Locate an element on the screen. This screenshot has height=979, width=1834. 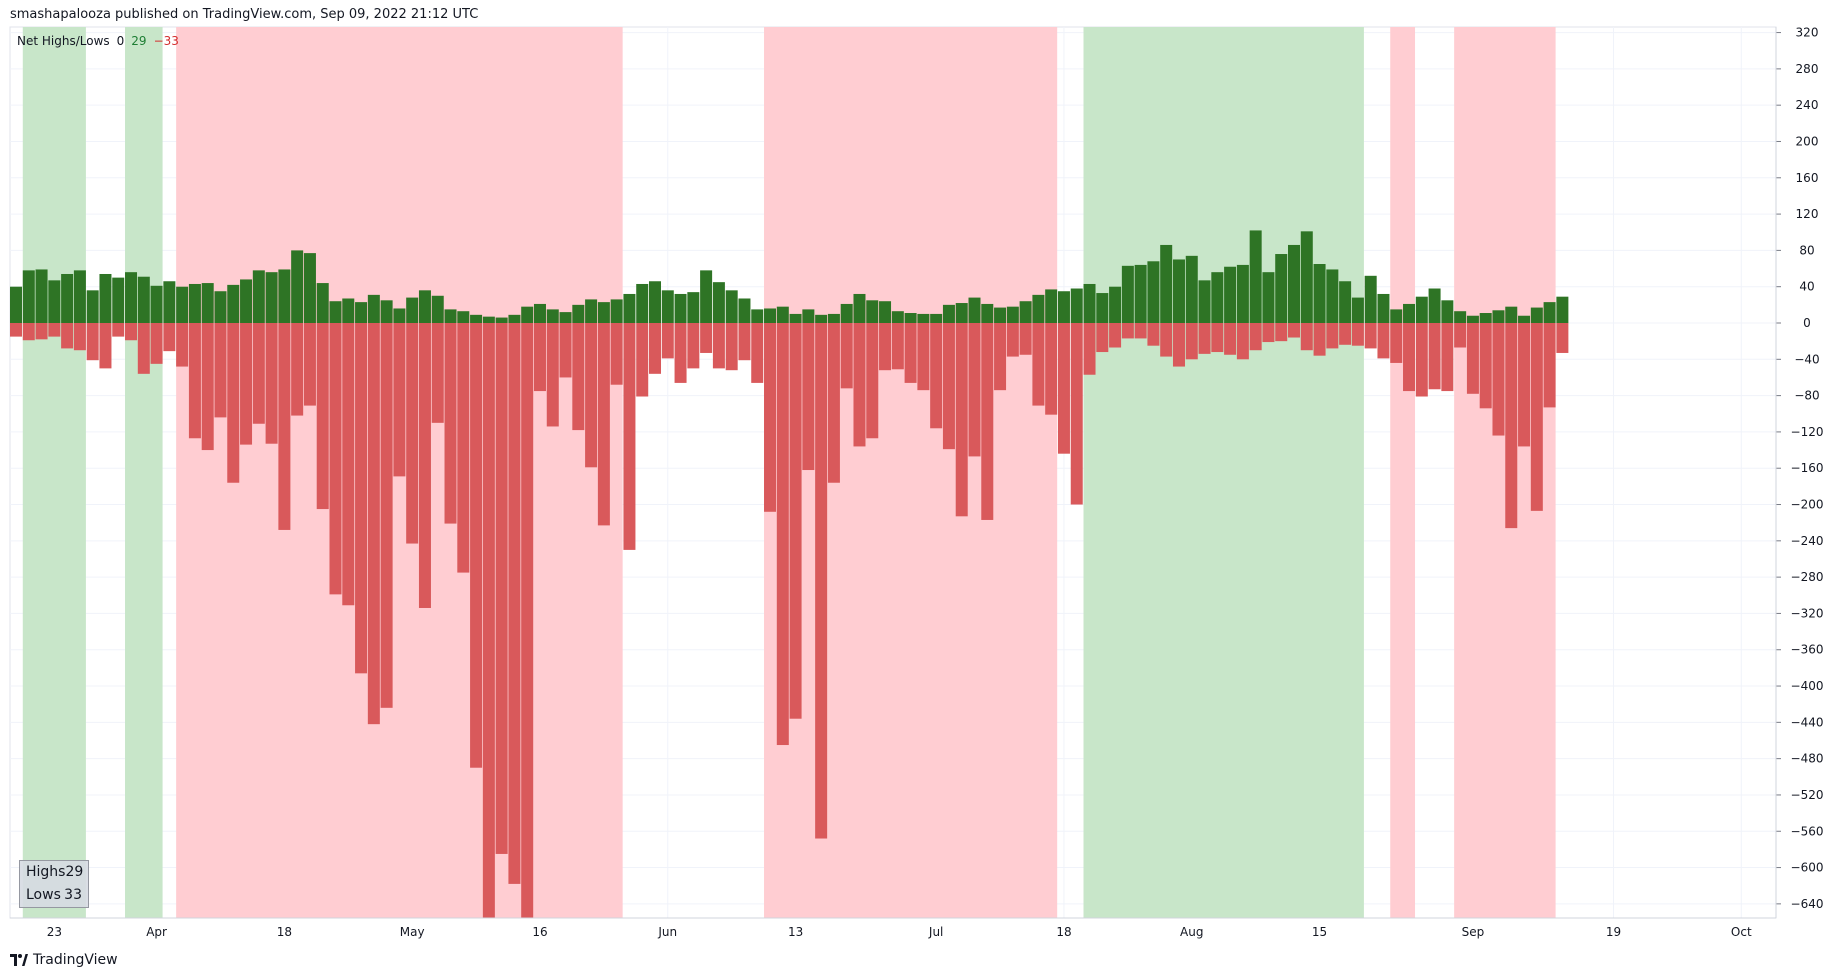
y-tick-label: 40 is located at coordinates (1806, 287).